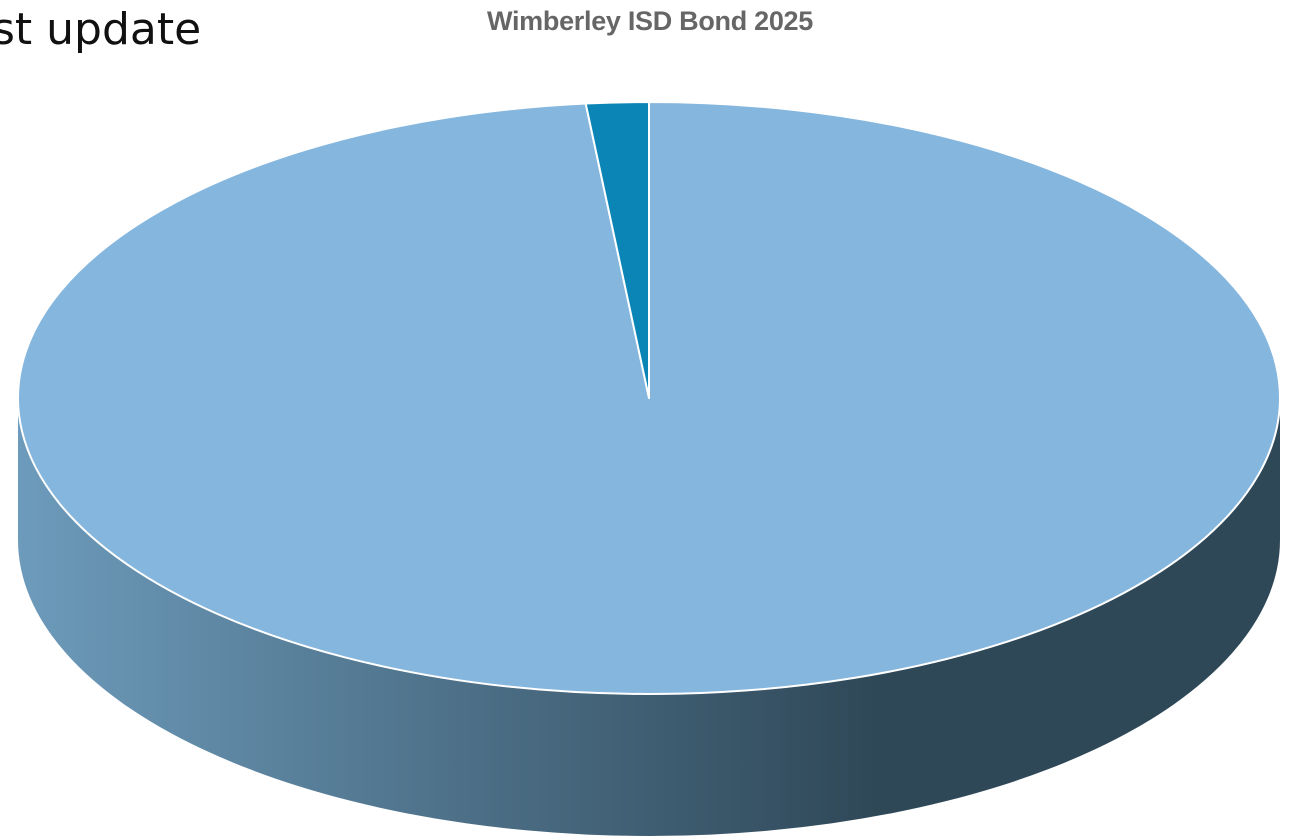  I want to click on slide-heading: st update, so click(101, 29).